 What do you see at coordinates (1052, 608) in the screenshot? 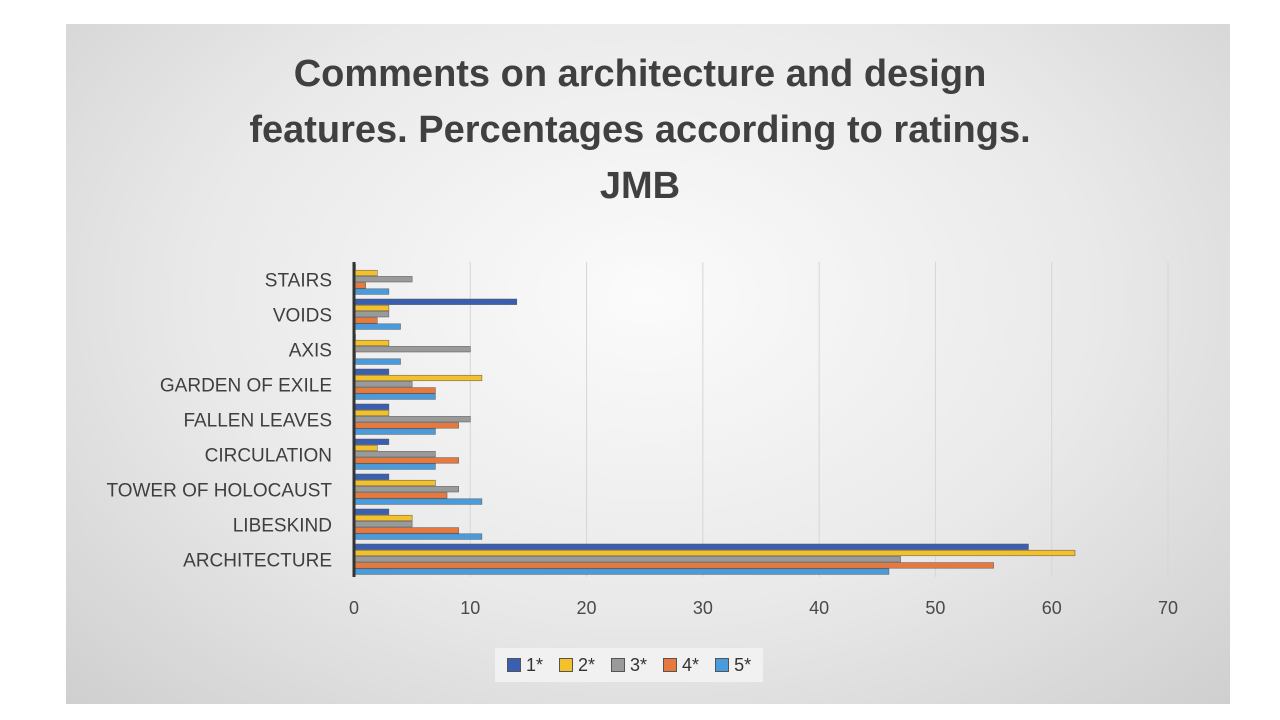
I see `x-tick-label: 60` at bounding box center [1052, 608].